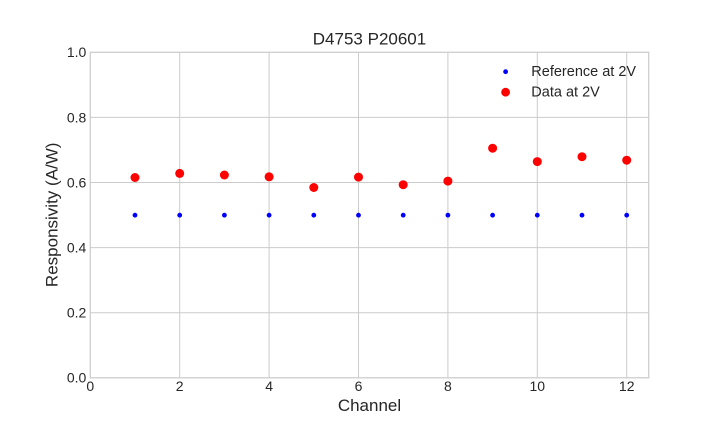 Image resolution: width=720 pixels, height=432 pixels. What do you see at coordinates (180, 386) in the screenshot?
I see `svg-text: 2` at bounding box center [180, 386].